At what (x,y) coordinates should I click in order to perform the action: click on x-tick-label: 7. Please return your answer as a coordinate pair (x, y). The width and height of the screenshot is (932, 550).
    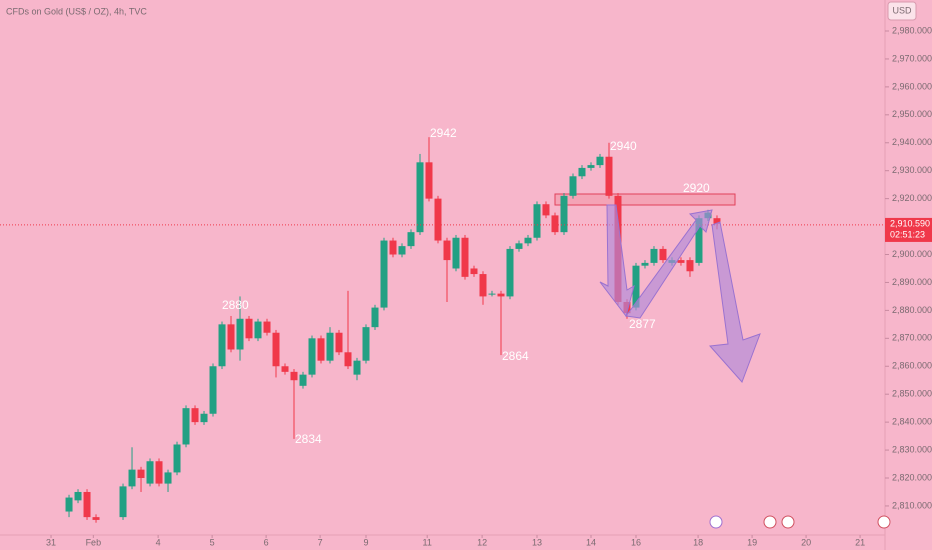
    Looking at the image, I should click on (320, 542).